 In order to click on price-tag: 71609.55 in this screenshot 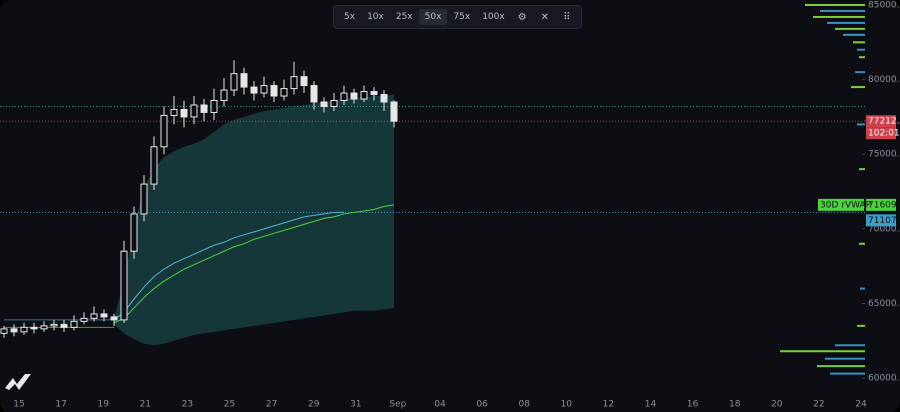, I will do `click(884, 205)`.